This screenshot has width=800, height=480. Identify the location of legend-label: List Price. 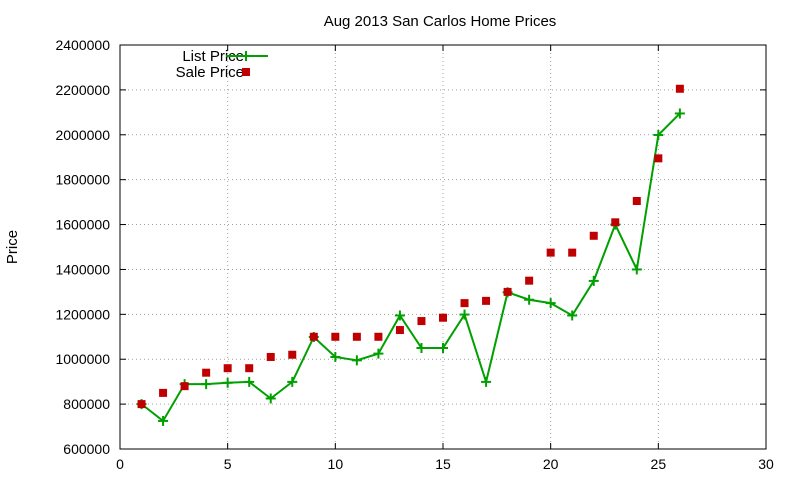
(213, 56).